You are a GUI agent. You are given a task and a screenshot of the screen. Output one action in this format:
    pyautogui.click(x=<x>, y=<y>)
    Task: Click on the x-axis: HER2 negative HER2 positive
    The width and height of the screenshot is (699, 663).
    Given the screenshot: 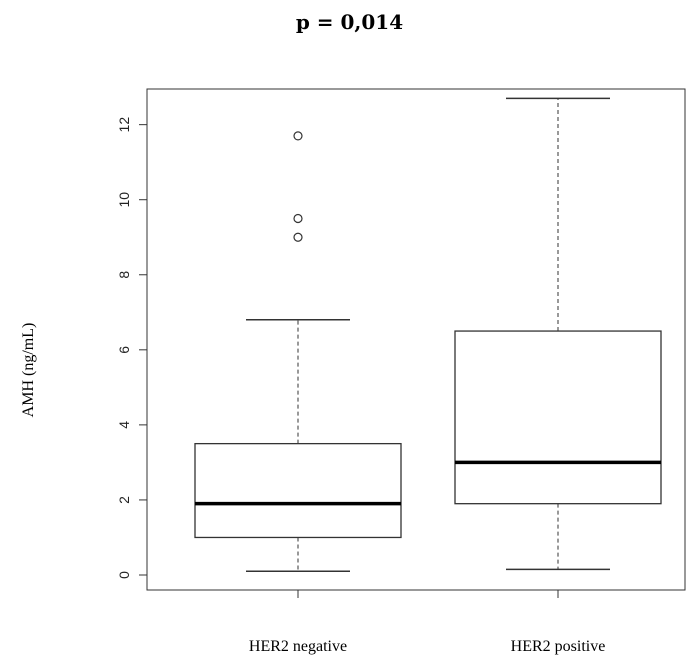 What is the action you would take?
    pyautogui.click(x=427, y=622)
    